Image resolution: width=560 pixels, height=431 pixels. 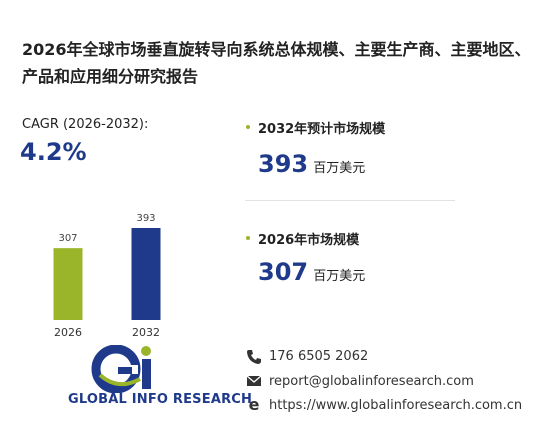 What do you see at coordinates (319, 356) in the screenshot?
I see `phone: 176 6505 2062` at bounding box center [319, 356].